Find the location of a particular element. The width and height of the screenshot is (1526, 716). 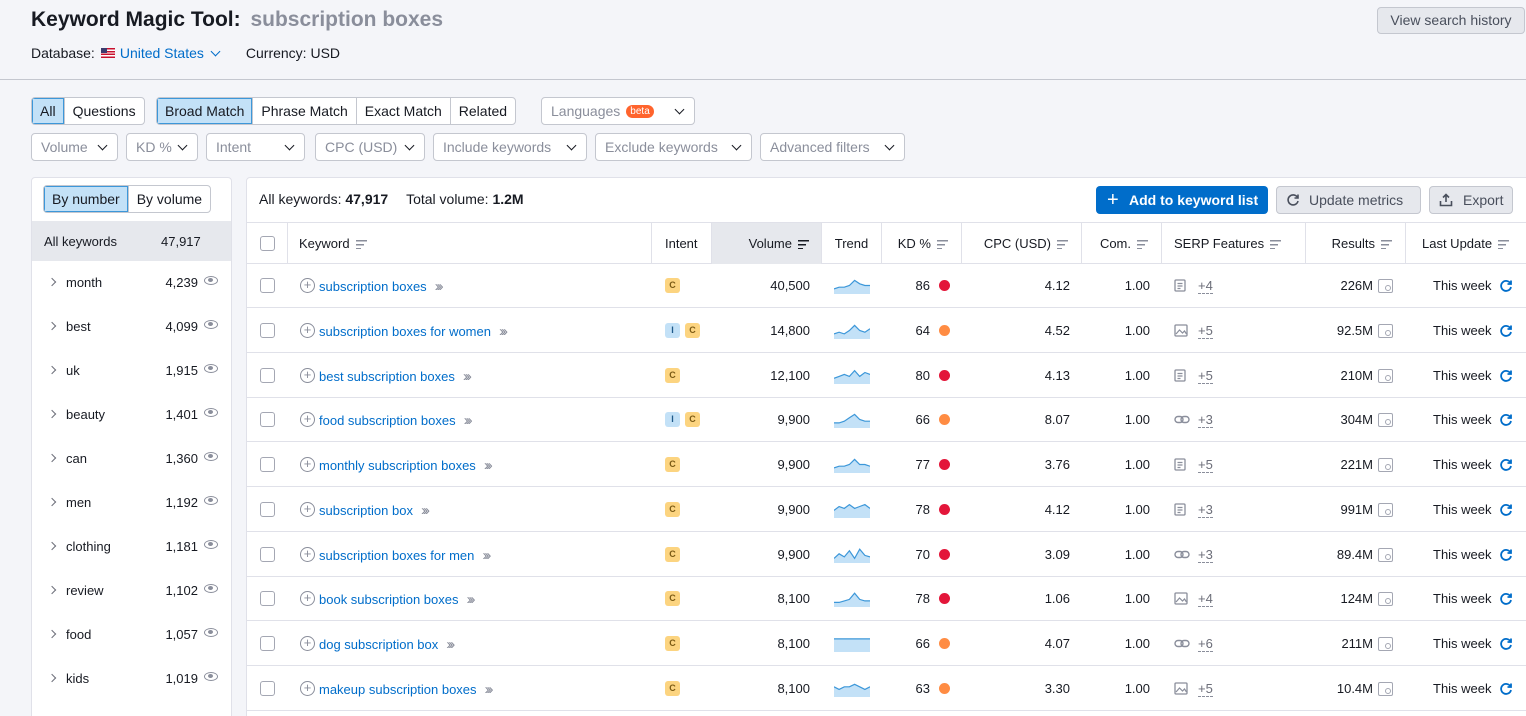

tab-exact-match: Exact Match is located at coordinates (404, 111).